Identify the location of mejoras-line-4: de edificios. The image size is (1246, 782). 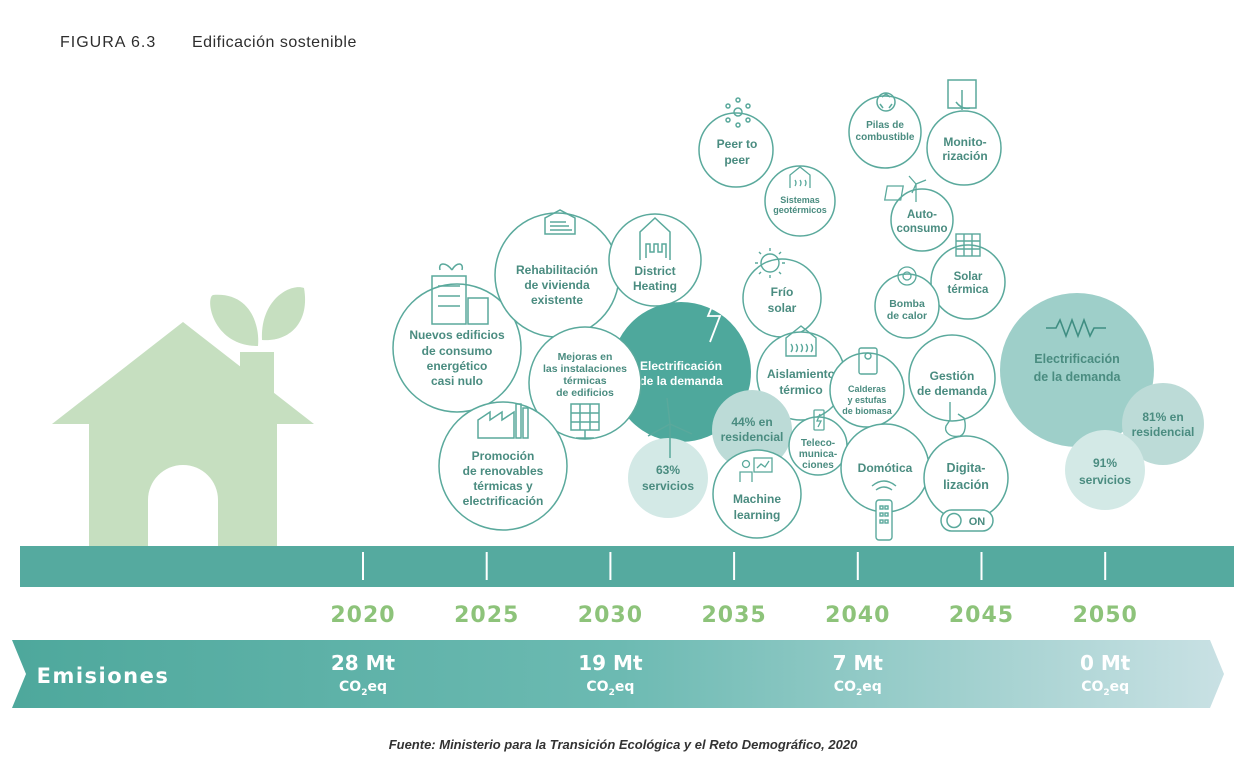
(585, 393).